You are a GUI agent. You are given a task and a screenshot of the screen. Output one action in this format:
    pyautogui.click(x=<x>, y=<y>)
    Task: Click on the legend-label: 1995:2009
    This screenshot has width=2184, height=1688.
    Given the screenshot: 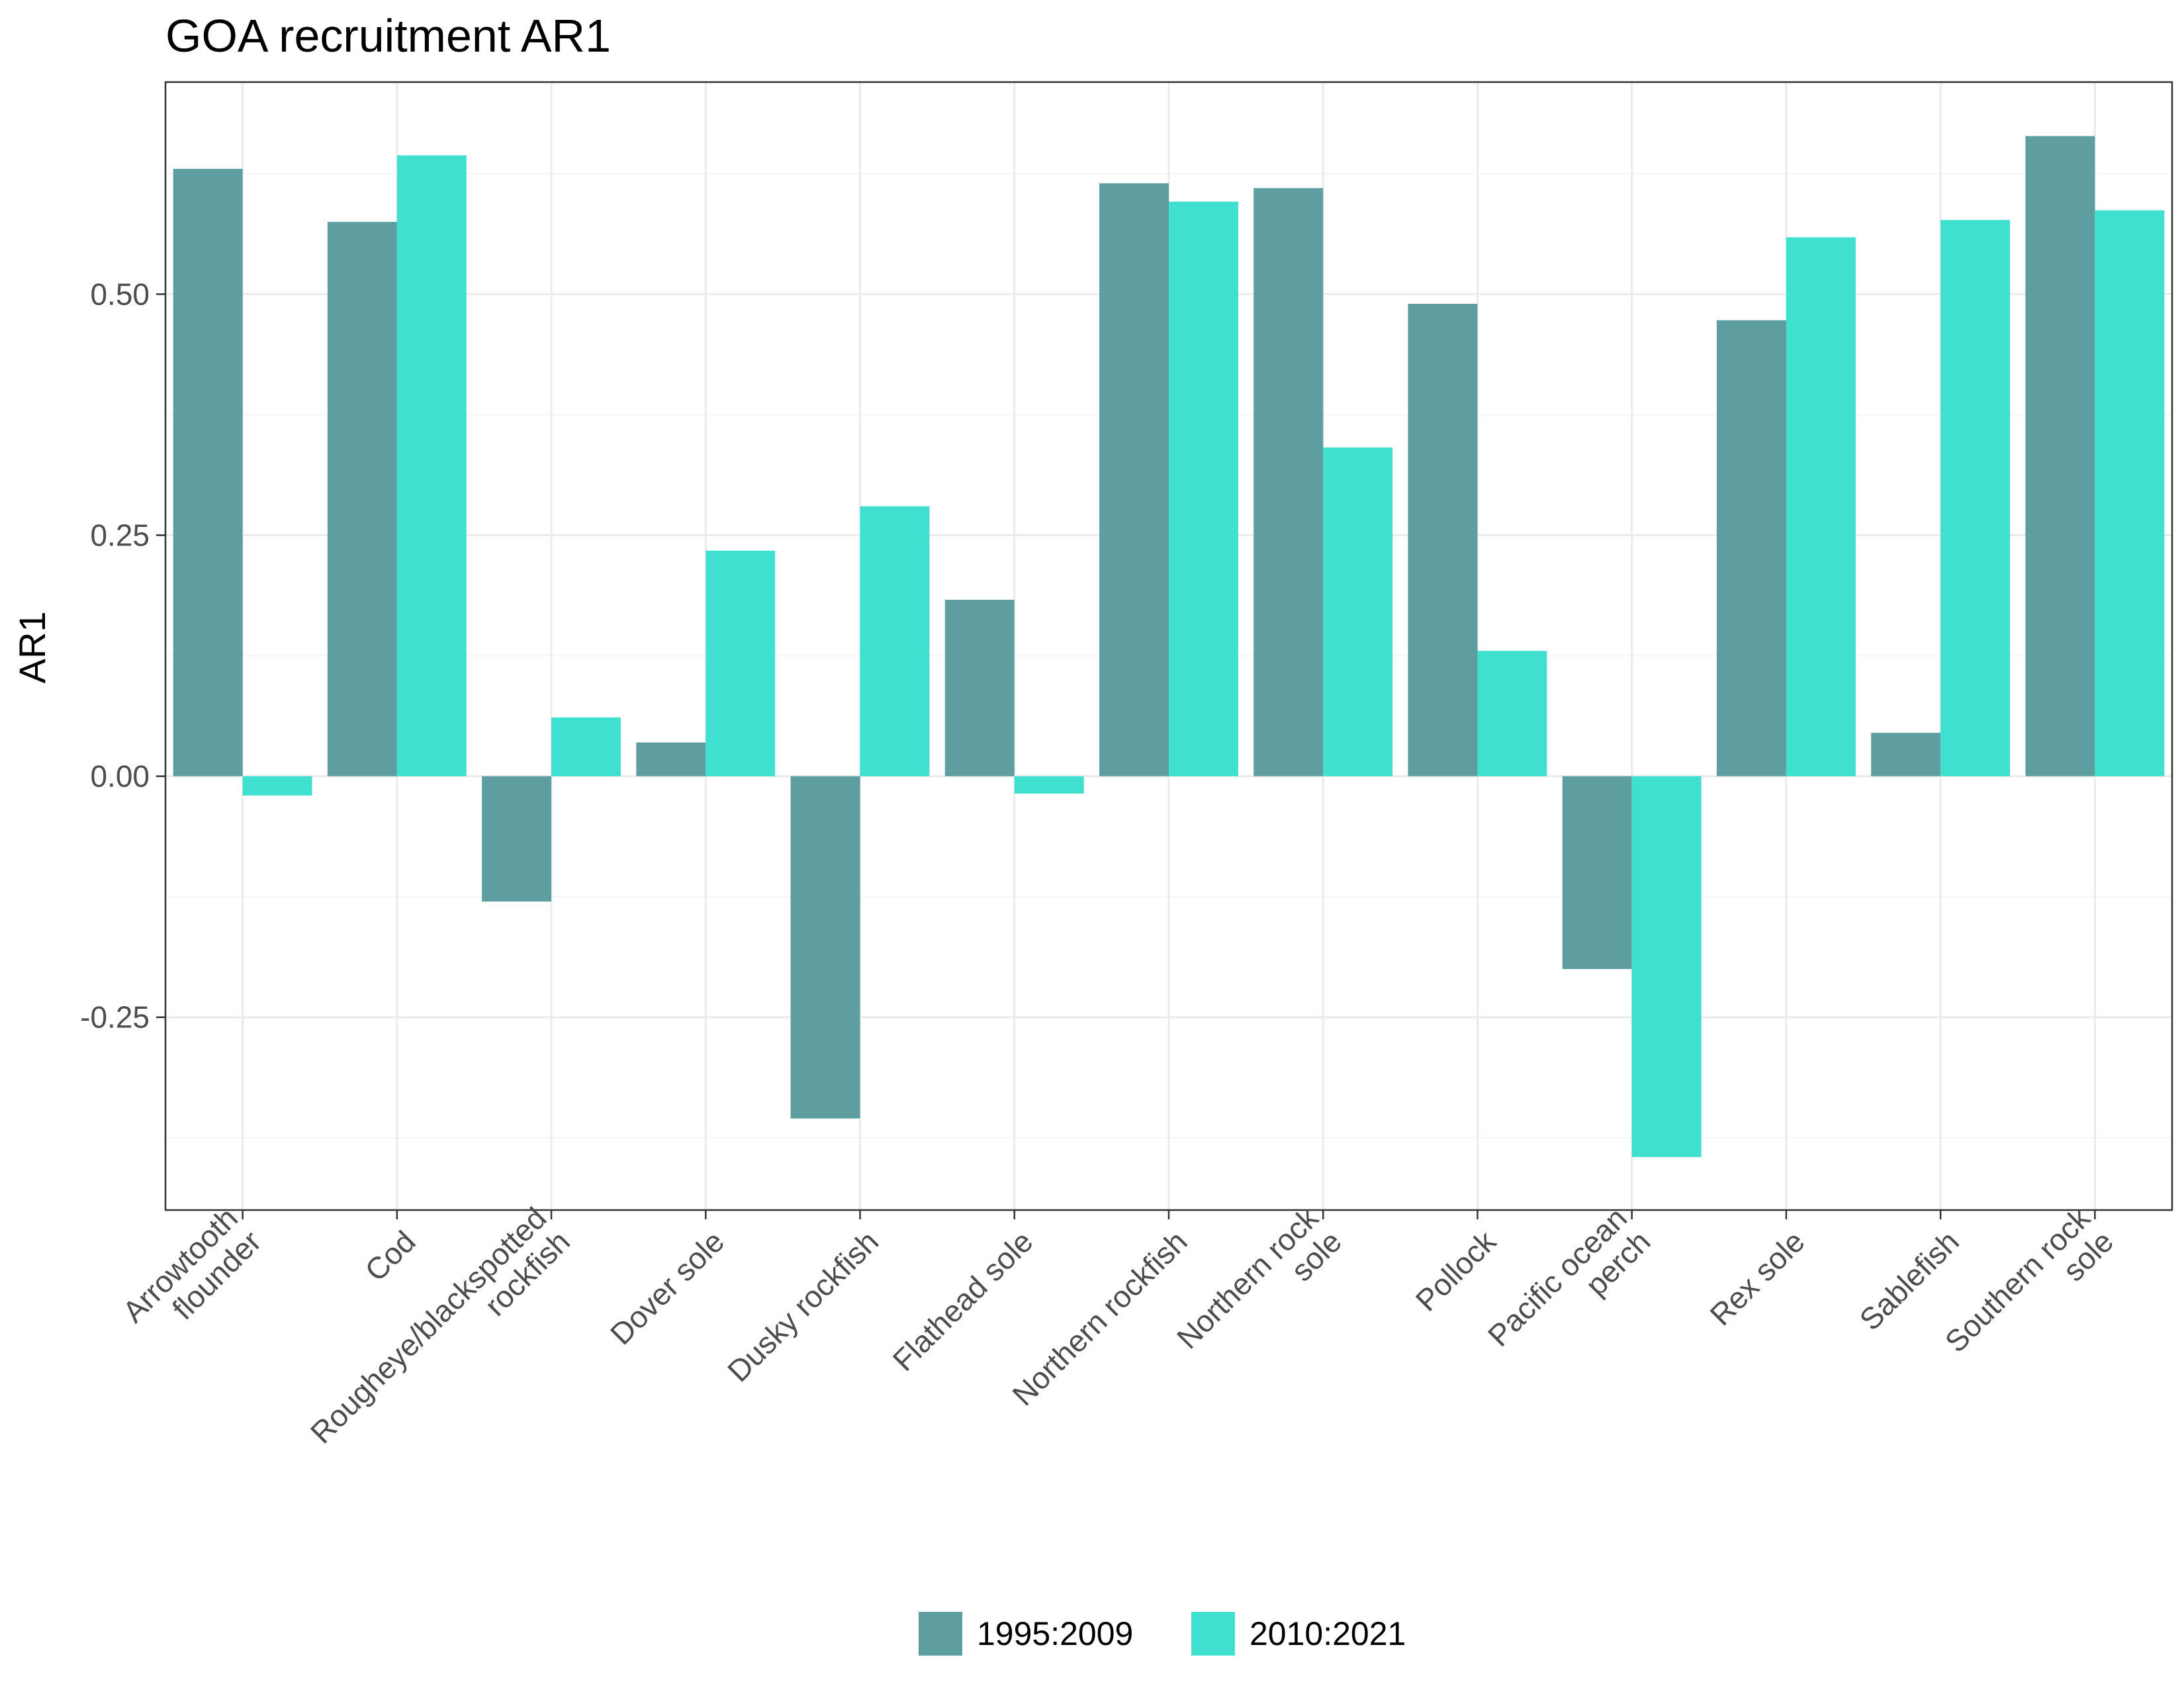 What is the action you would take?
    pyautogui.click(x=1055, y=1633)
    